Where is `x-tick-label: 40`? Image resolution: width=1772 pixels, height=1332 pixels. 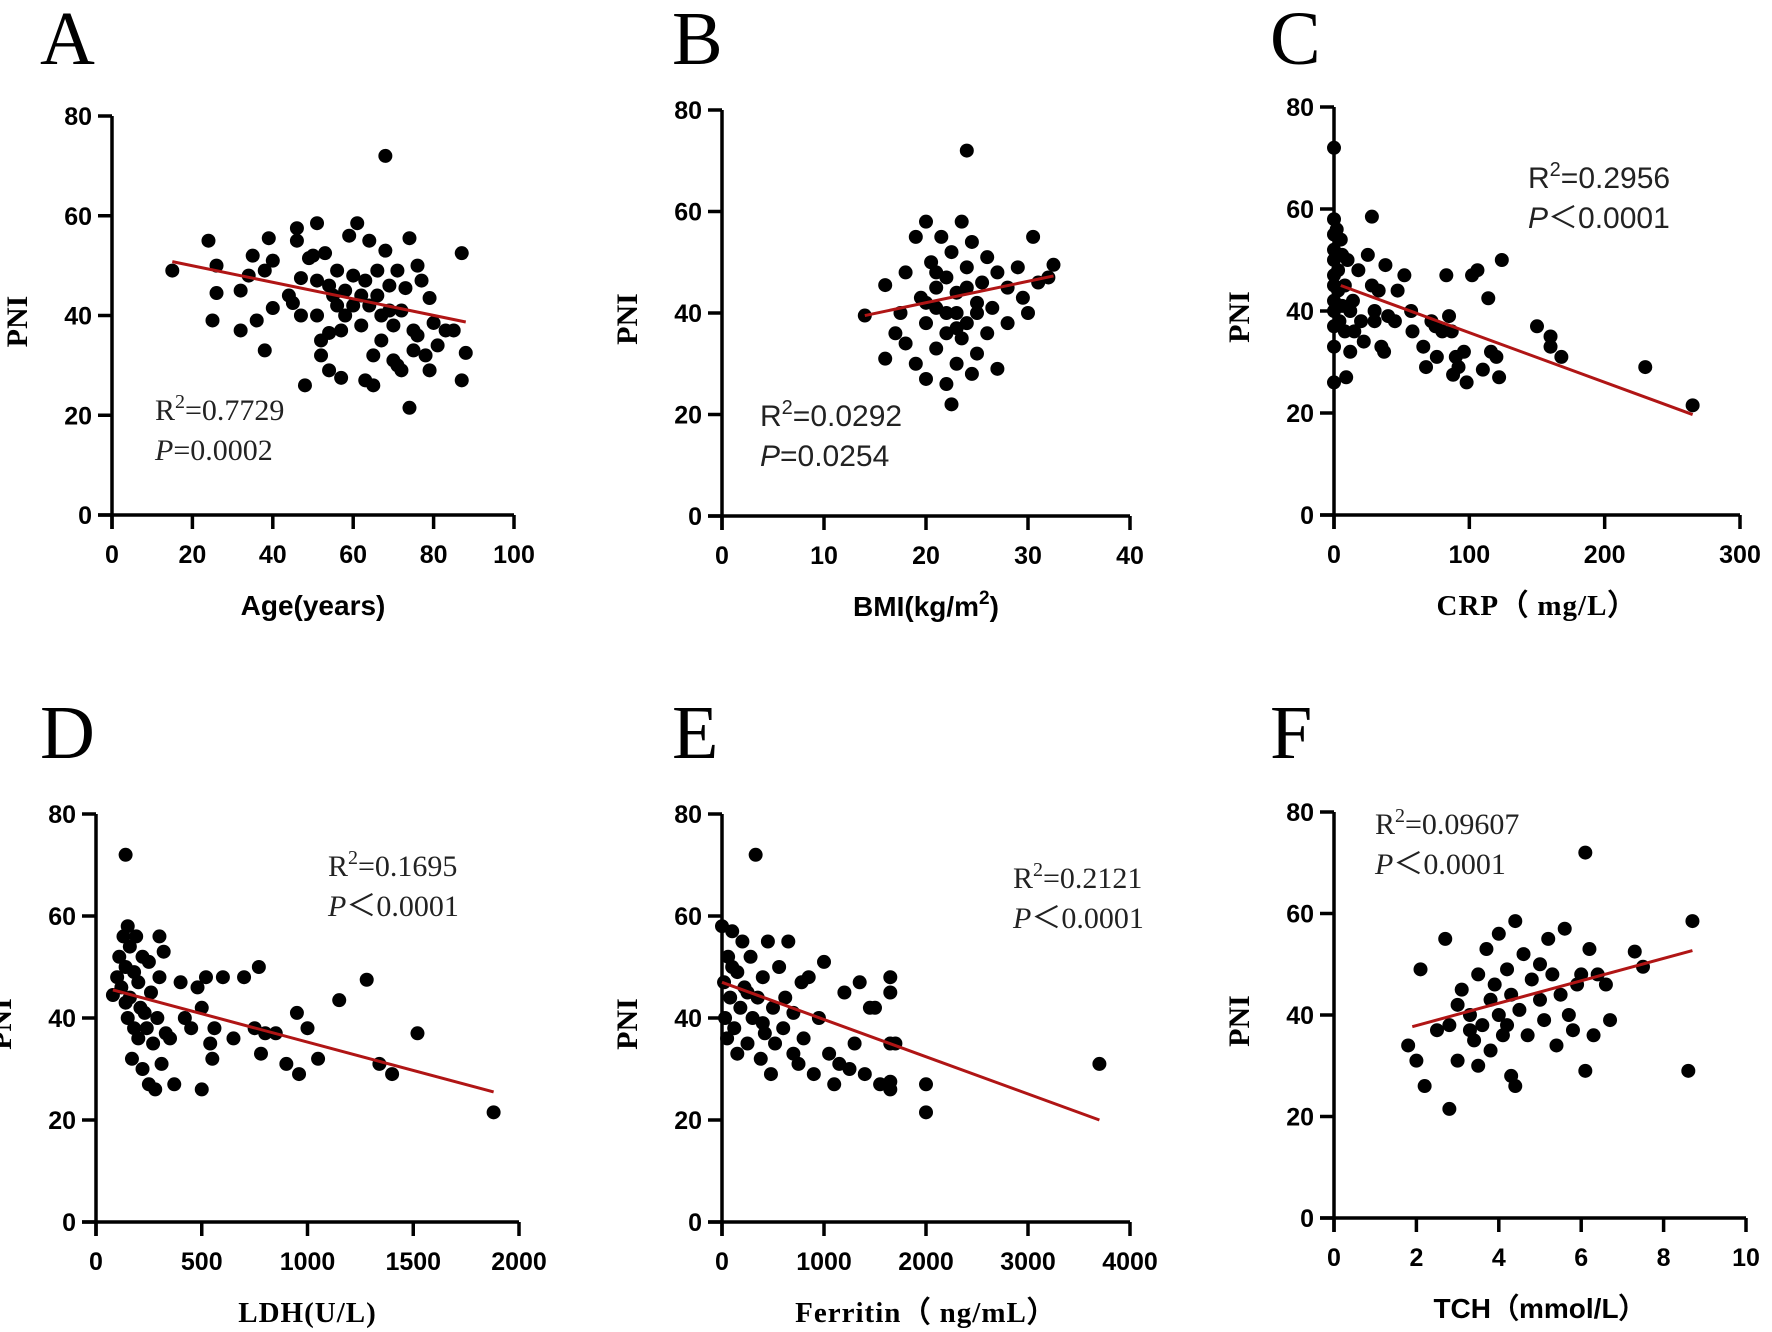
x-tick-label: 40 is located at coordinates (273, 555).